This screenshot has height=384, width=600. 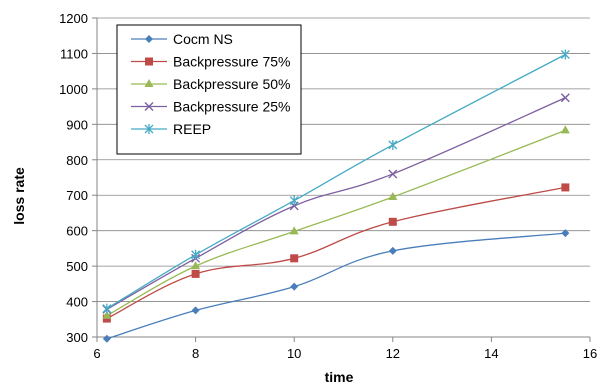 I want to click on y-tick-label: 1100, so click(x=74, y=53).